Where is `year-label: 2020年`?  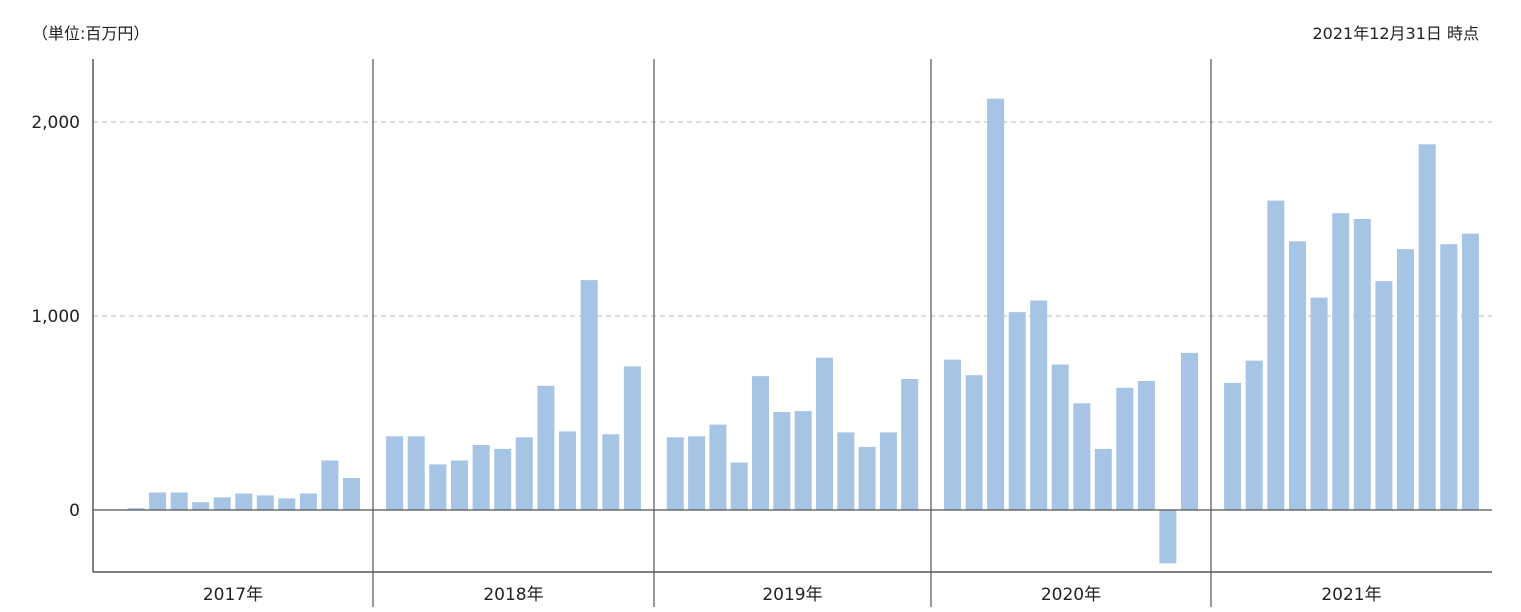
year-label: 2020年 is located at coordinates (1071, 595).